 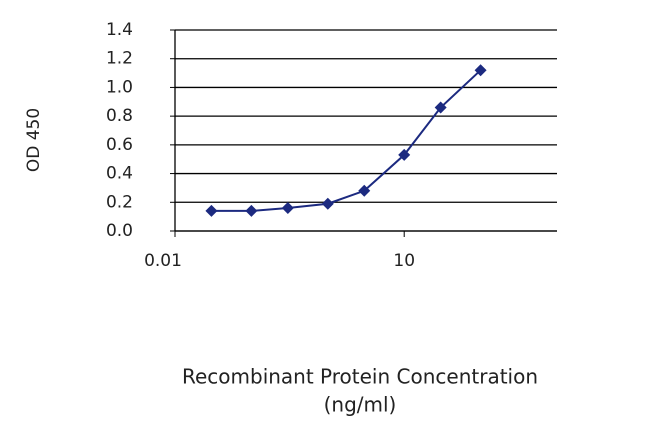 I want to click on y-tick-label: 0.8, so click(x=119, y=116).